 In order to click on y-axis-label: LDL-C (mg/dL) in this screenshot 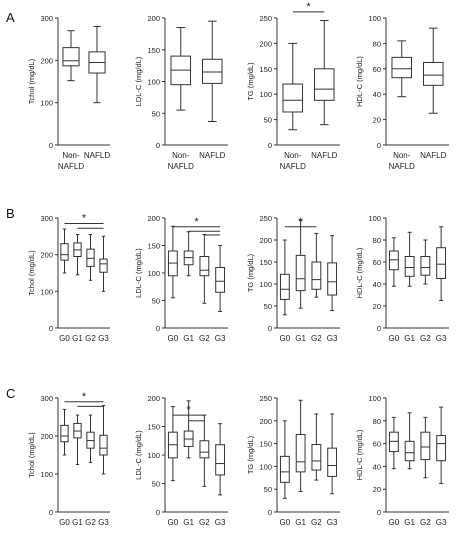, I will do `click(138, 455)`.